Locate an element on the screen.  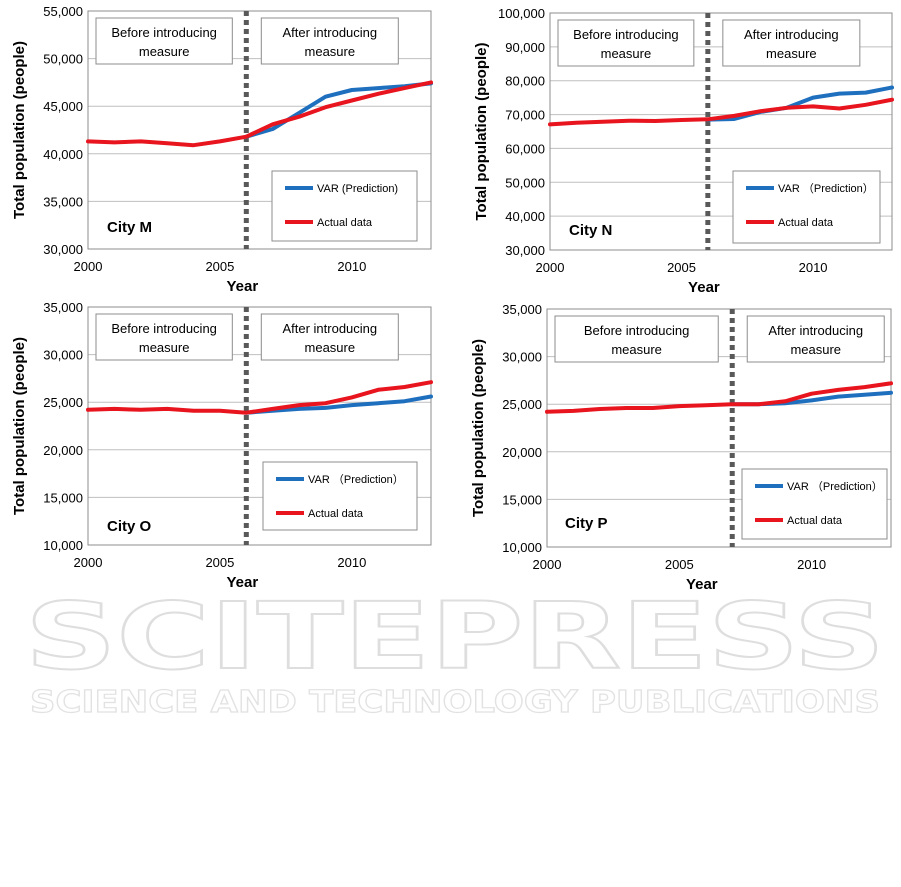
y-tick-label: 45,000 is located at coordinates (63, 106).